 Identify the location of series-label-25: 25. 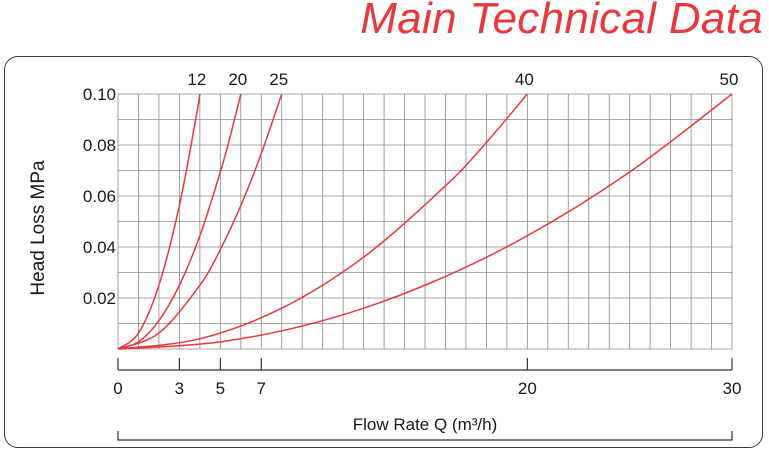
(278, 79).